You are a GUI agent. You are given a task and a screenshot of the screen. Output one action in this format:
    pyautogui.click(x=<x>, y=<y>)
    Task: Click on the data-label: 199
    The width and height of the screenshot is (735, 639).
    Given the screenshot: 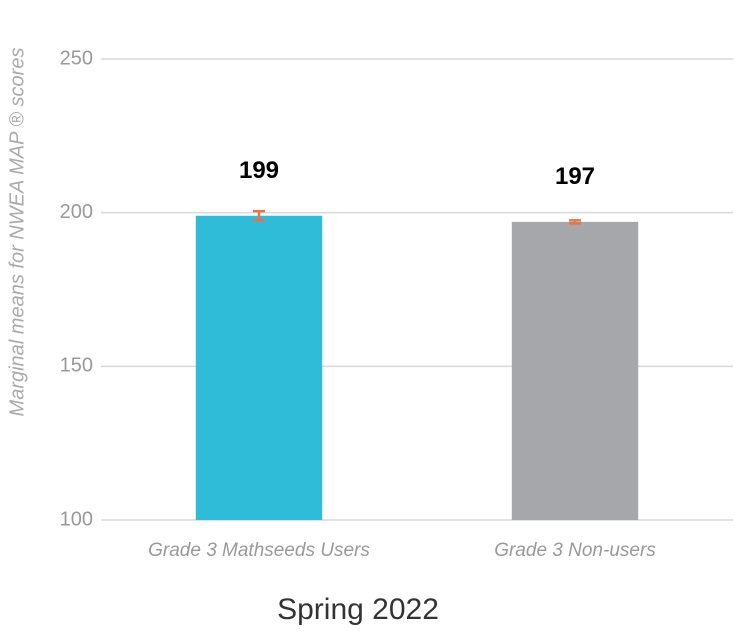 What is the action you would take?
    pyautogui.click(x=259, y=170)
    